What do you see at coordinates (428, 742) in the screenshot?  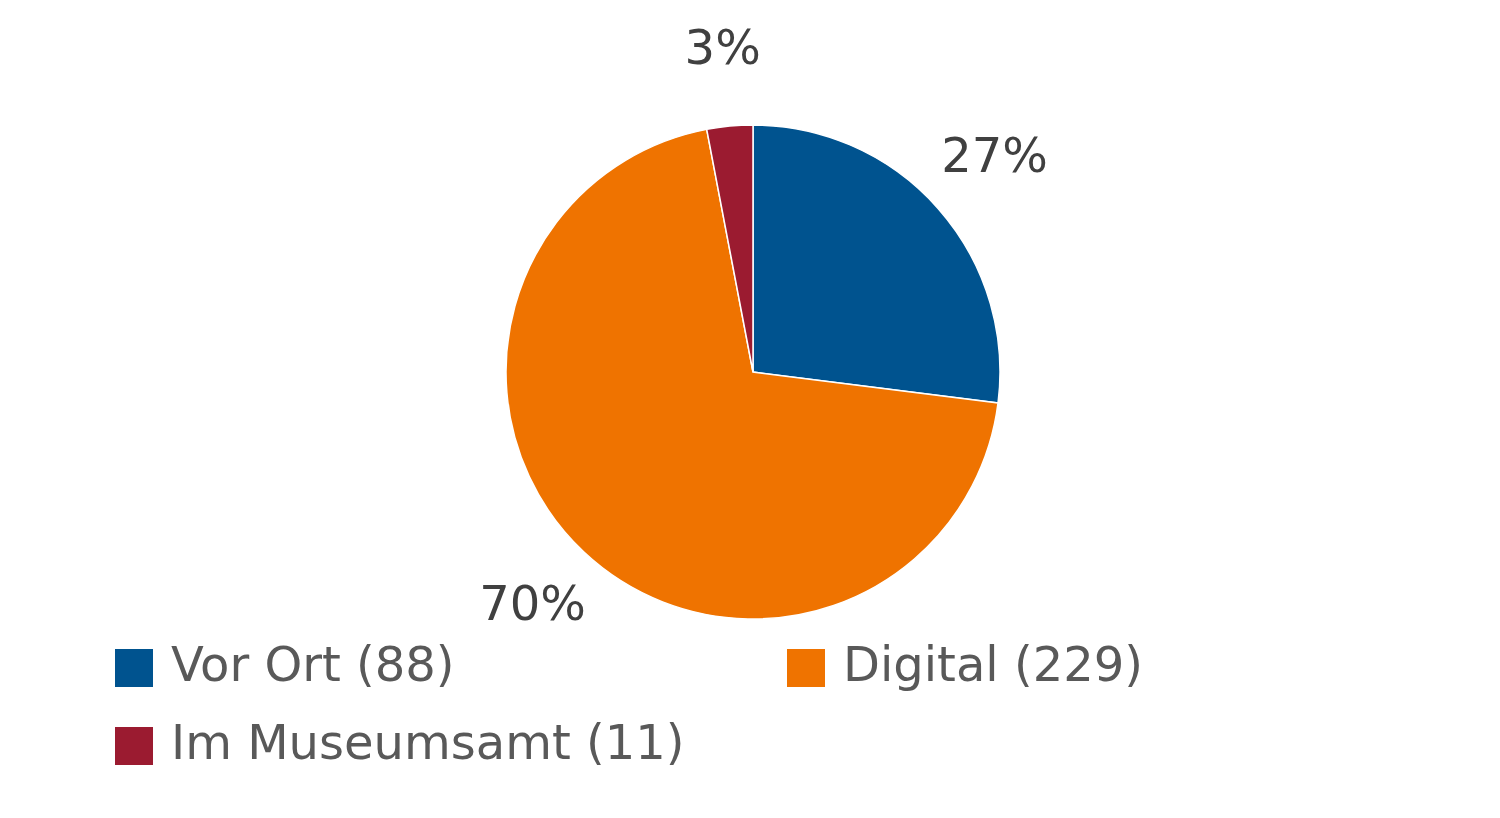 I see `legend-label: Im Museumsamt (11)` at bounding box center [428, 742].